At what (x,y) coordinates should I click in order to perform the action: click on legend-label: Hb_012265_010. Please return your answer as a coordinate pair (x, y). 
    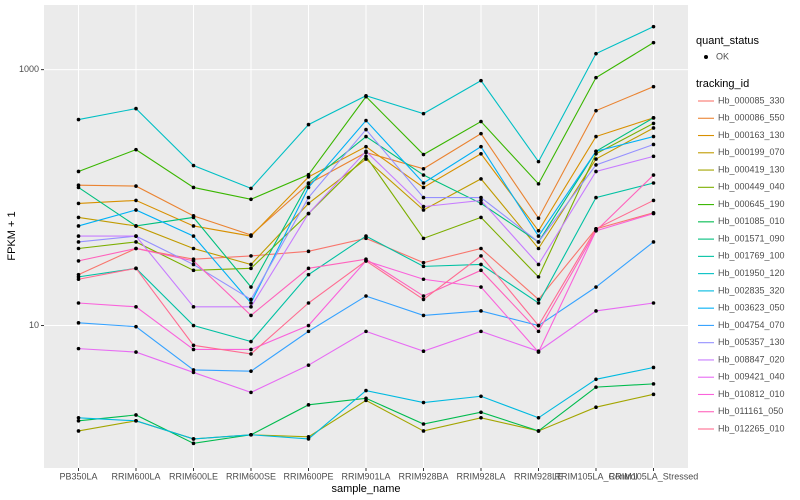
    Looking at the image, I should click on (751, 428).